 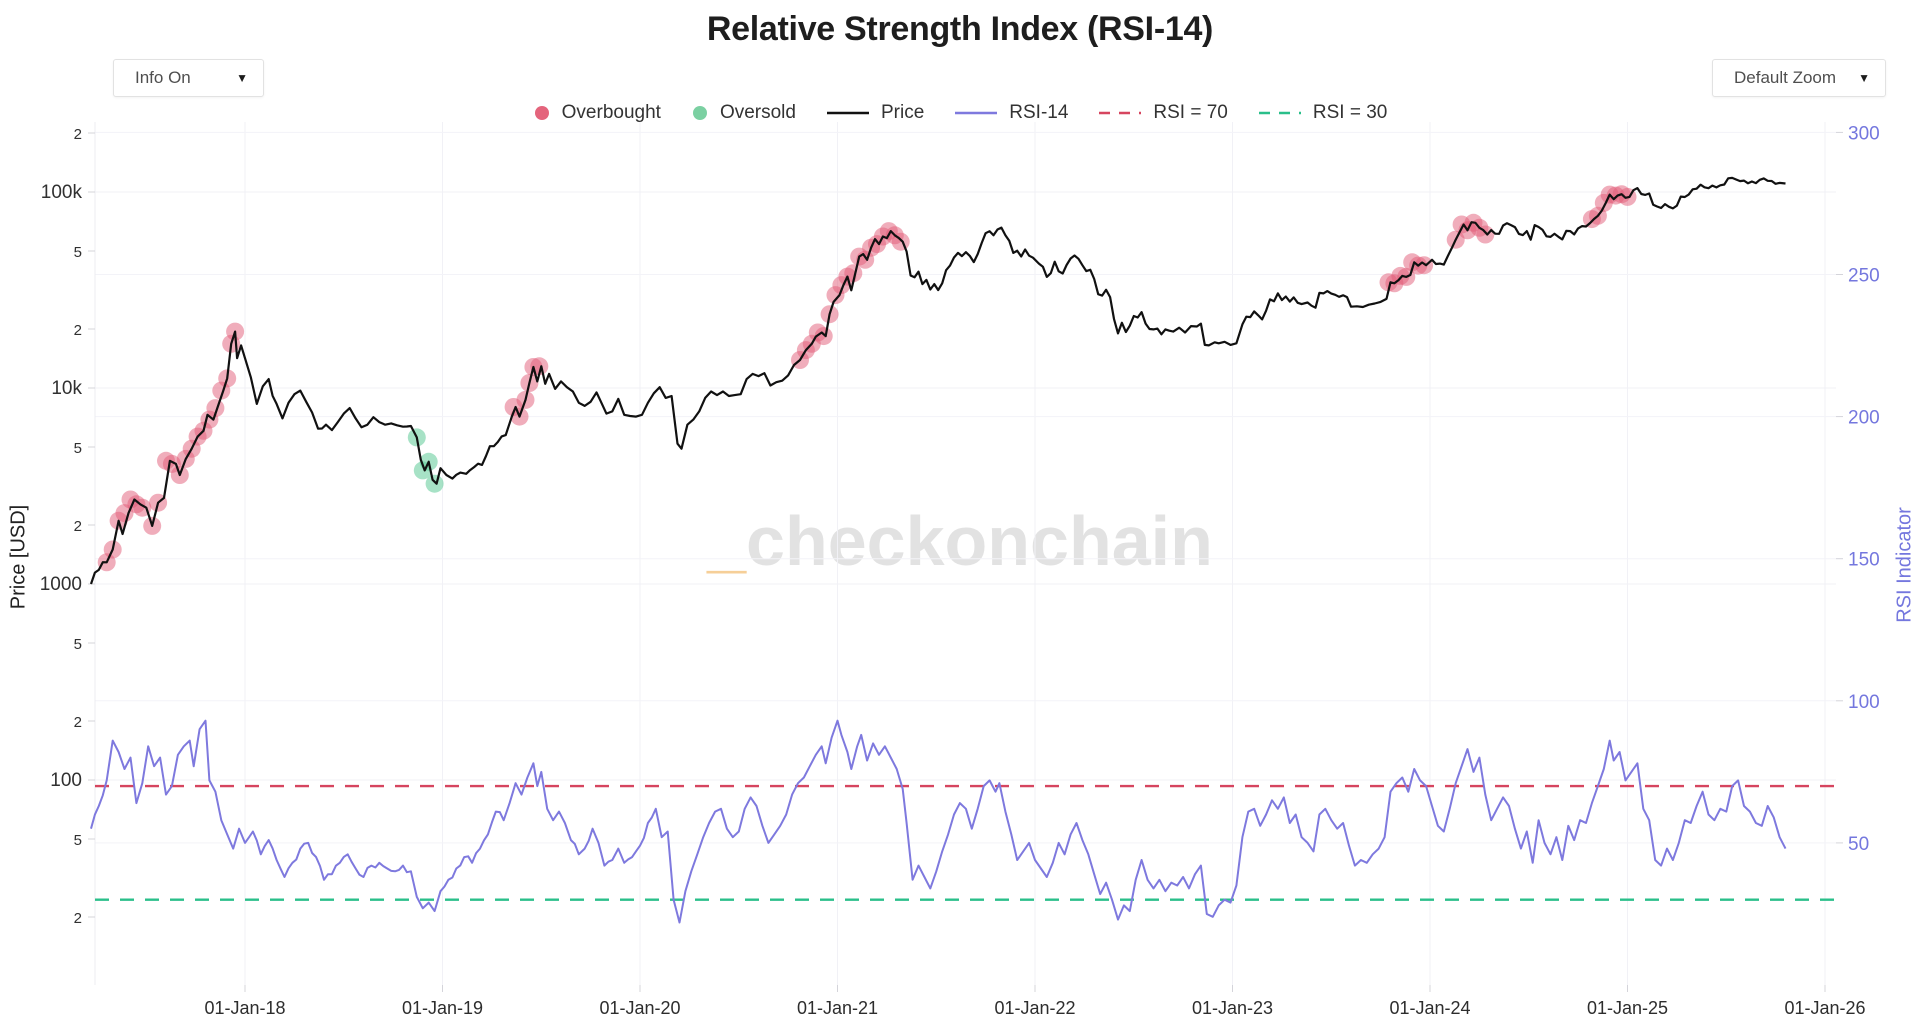 What do you see at coordinates (1904, 565) in the screenshot?
I see `right-axis-title: RSI Indicator` at bounding box center [1904, 565].